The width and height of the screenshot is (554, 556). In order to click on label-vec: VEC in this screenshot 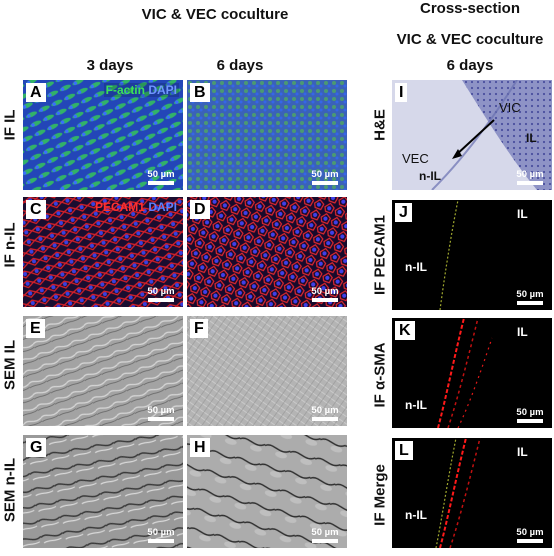, I will do `click(415, 158)`.